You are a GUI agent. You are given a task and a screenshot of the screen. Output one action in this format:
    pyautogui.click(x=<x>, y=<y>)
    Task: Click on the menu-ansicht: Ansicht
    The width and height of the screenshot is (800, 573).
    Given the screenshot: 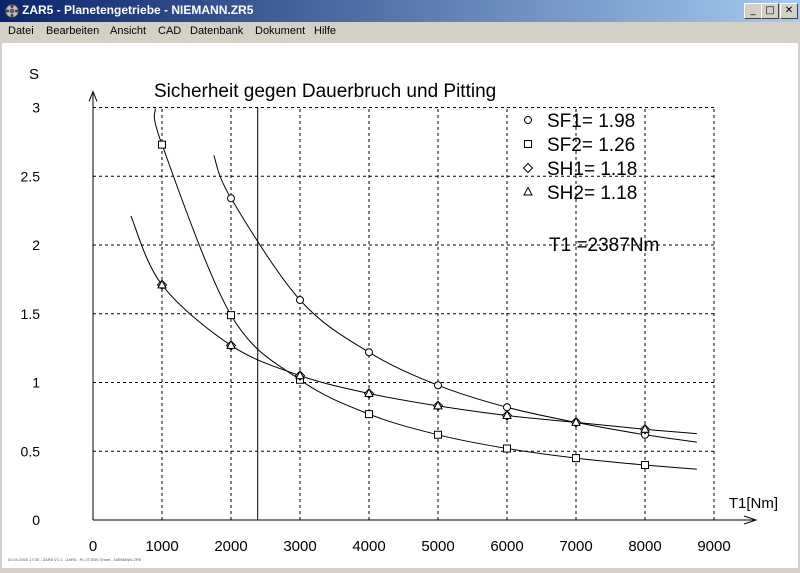 What is the action you would take?
    pyautogui.click(x=128, y=31)
    